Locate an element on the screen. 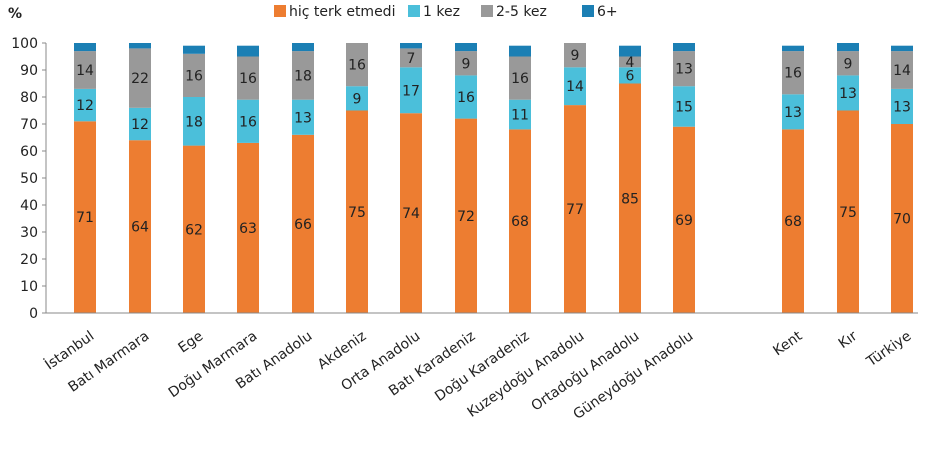 This screenshot has width=927, height=476. y-tick-label: 100 is located at coordinates (24, 44).